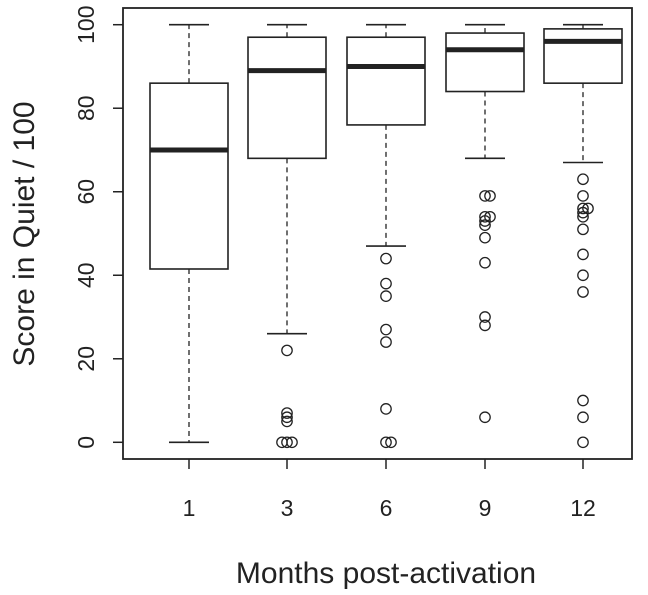  Describe the element at coordinates (485, 508) in the screenshot. I see `x-tick-label: 9` at that location.